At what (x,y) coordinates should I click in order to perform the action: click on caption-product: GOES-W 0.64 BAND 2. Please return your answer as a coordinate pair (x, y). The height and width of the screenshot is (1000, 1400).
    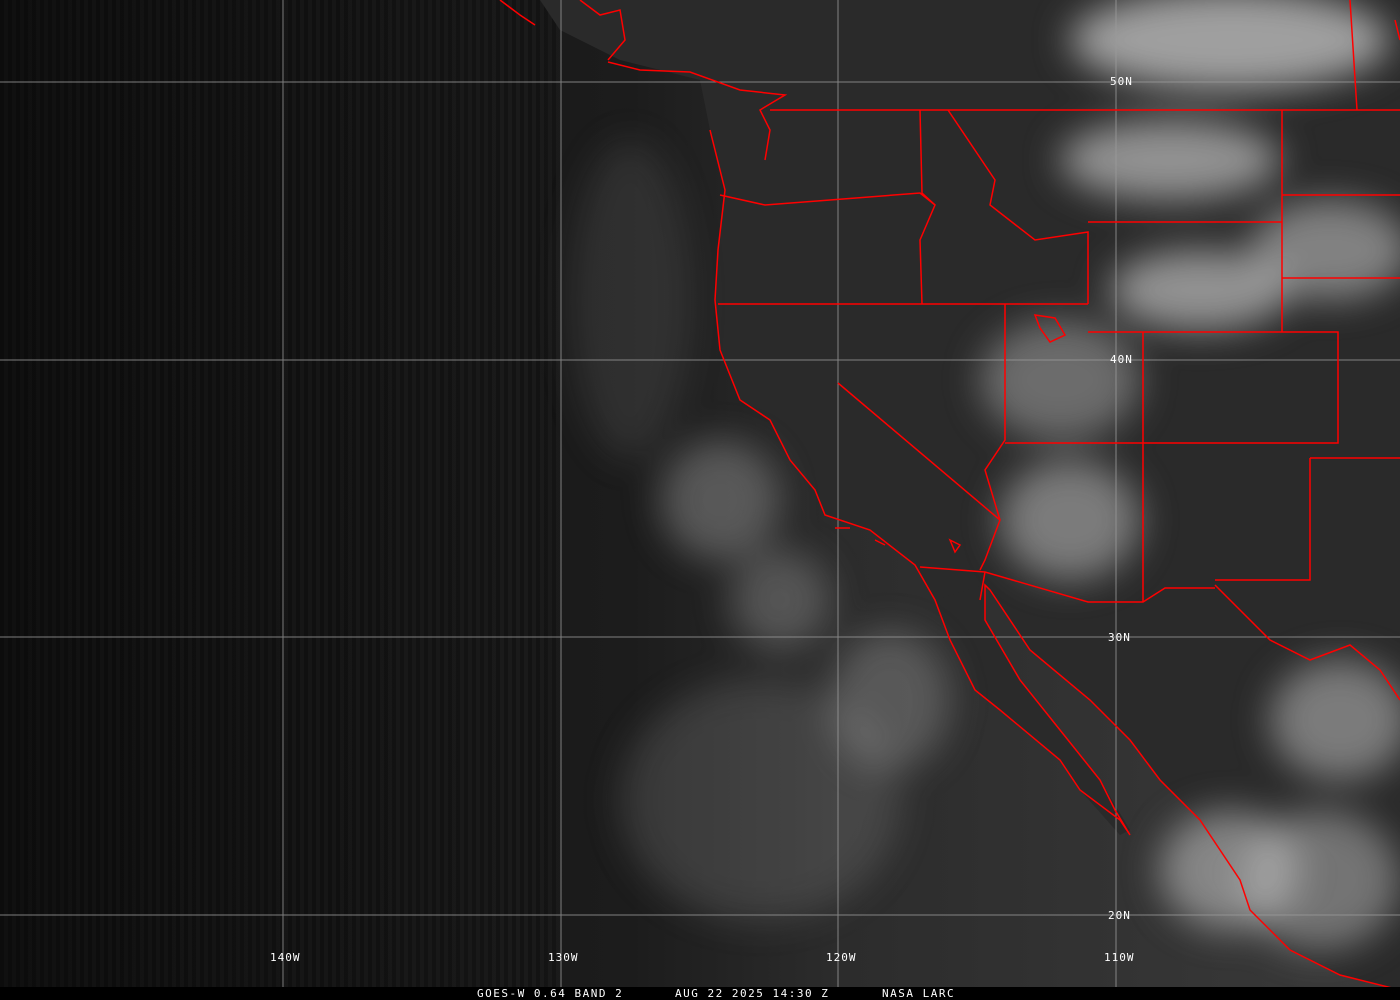
    Looking at the image, I should click on (550, 993).